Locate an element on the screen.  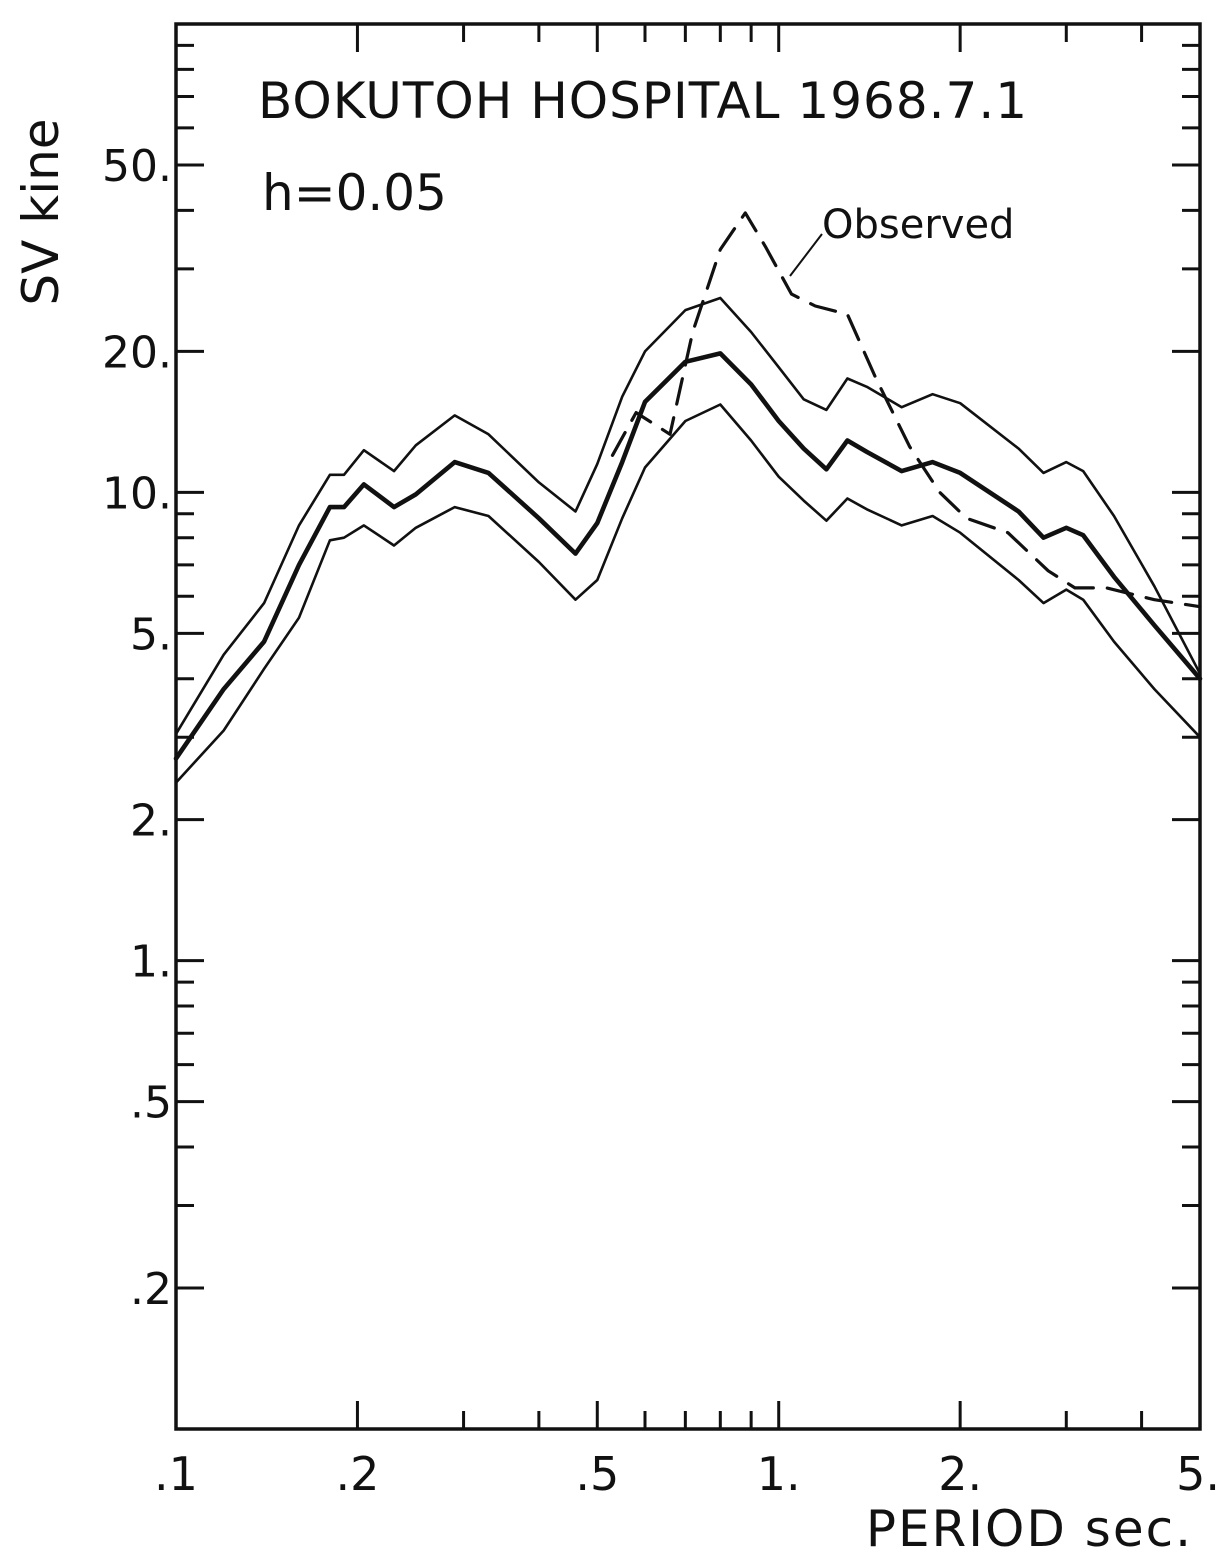
observed-leader-line is located at coordinates (806, 255).